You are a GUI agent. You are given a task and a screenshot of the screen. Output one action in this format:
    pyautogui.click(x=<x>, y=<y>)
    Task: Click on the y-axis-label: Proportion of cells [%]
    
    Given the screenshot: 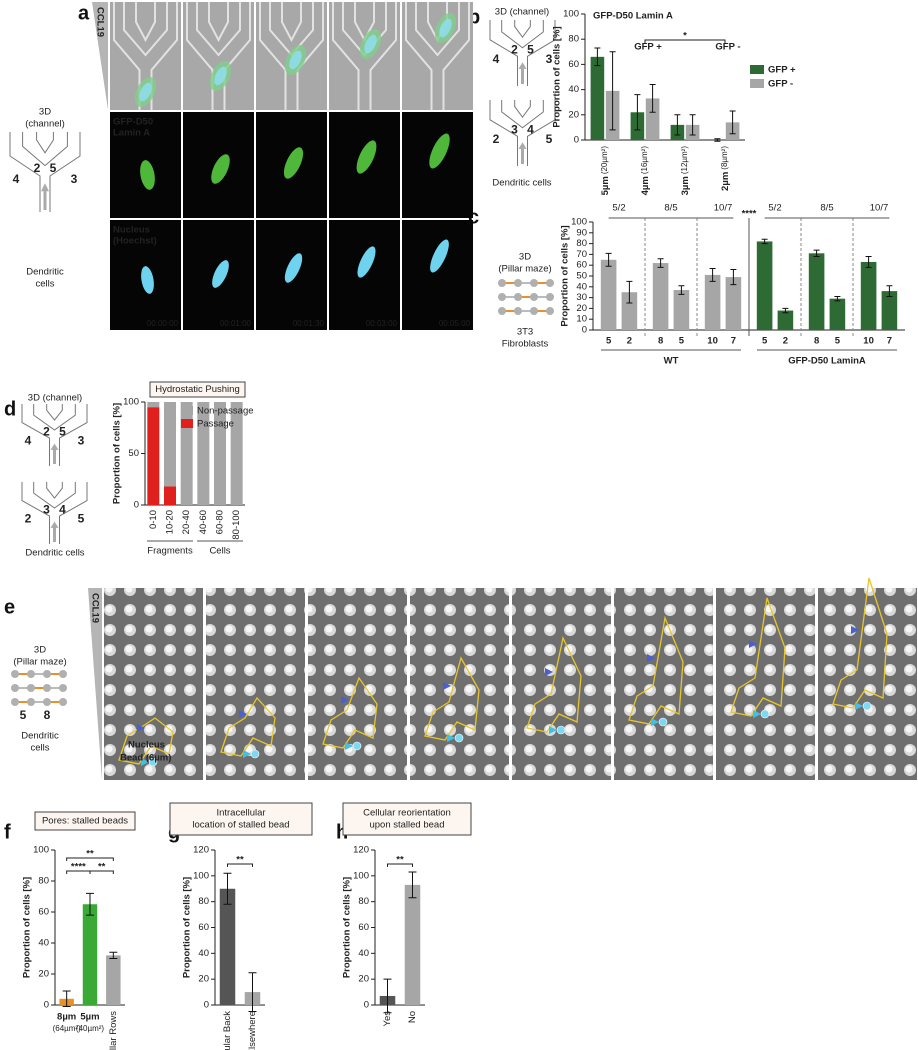 What is the action you would take?
    pyautogui.click(x=565, y=275)
    